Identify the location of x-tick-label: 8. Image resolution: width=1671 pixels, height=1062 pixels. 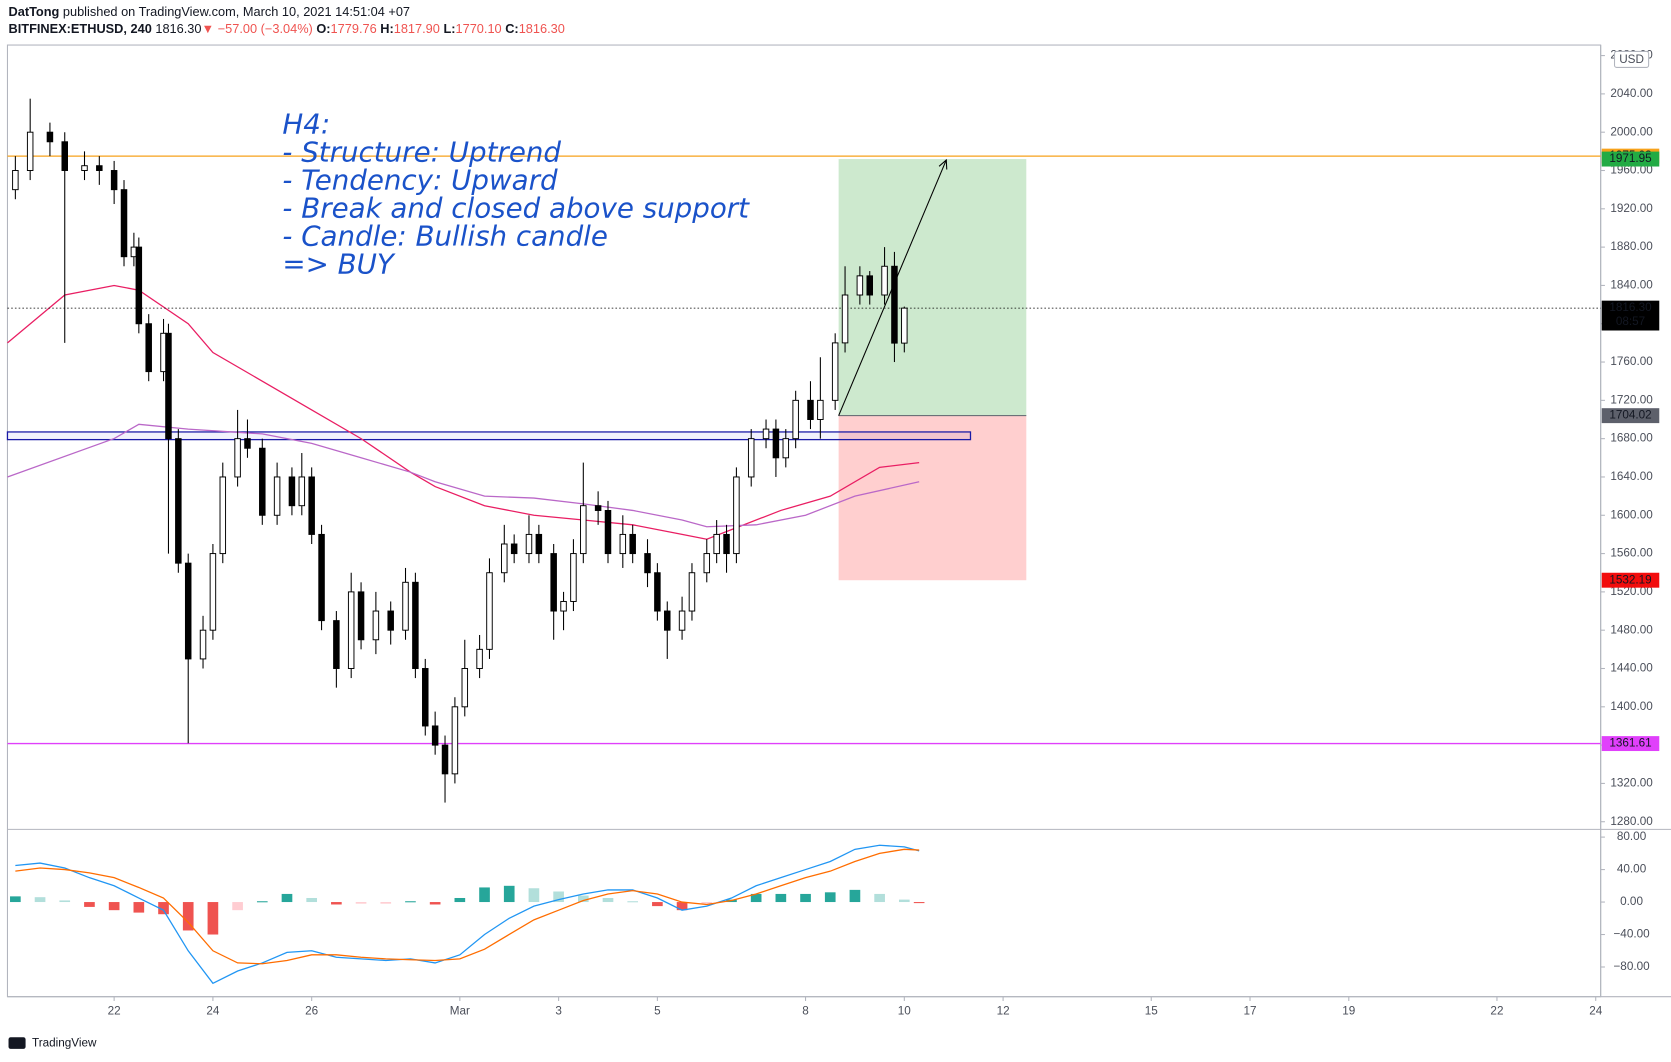
(805, 1011).